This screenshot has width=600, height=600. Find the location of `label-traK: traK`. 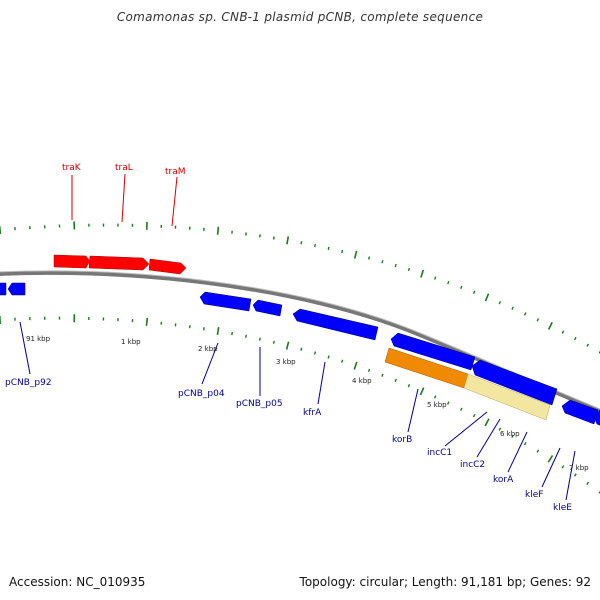

label-traK: traK is located at coordinates (72, 168).